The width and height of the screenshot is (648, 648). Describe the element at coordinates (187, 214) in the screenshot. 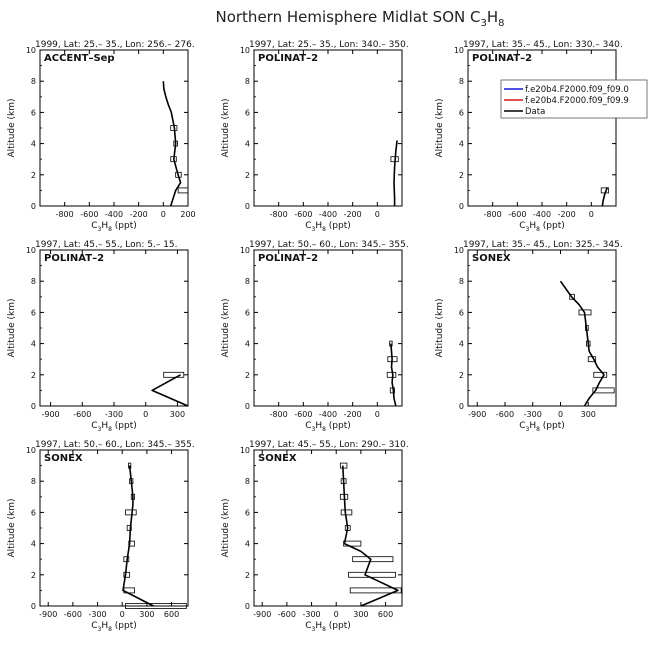

I see `x-tick-label: 200` at that location.